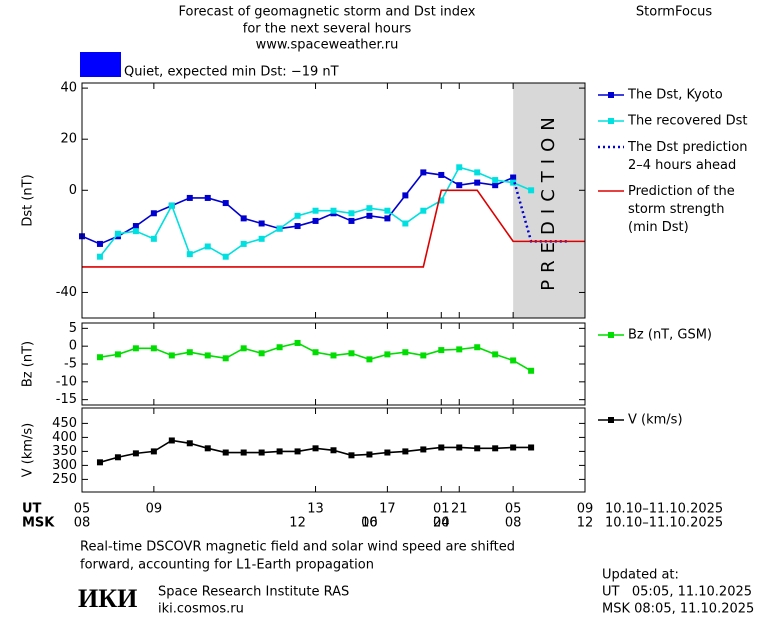  Describe the element at coordinates (201, 609) in the screenshot. I see `institute-site: iki.cosmos.ru` at that location.